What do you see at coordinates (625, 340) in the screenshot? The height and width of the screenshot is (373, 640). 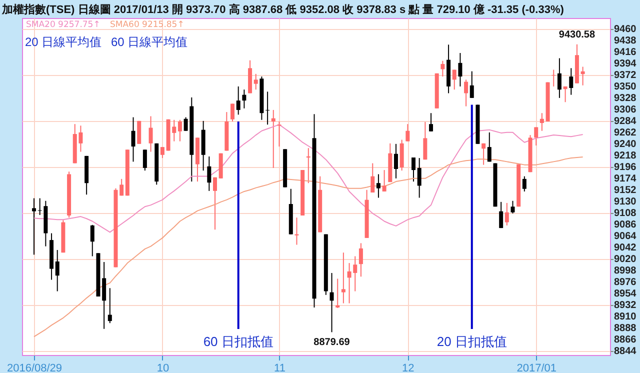 I see `y-tick-label: 8866` at bounding box center [625, 340].